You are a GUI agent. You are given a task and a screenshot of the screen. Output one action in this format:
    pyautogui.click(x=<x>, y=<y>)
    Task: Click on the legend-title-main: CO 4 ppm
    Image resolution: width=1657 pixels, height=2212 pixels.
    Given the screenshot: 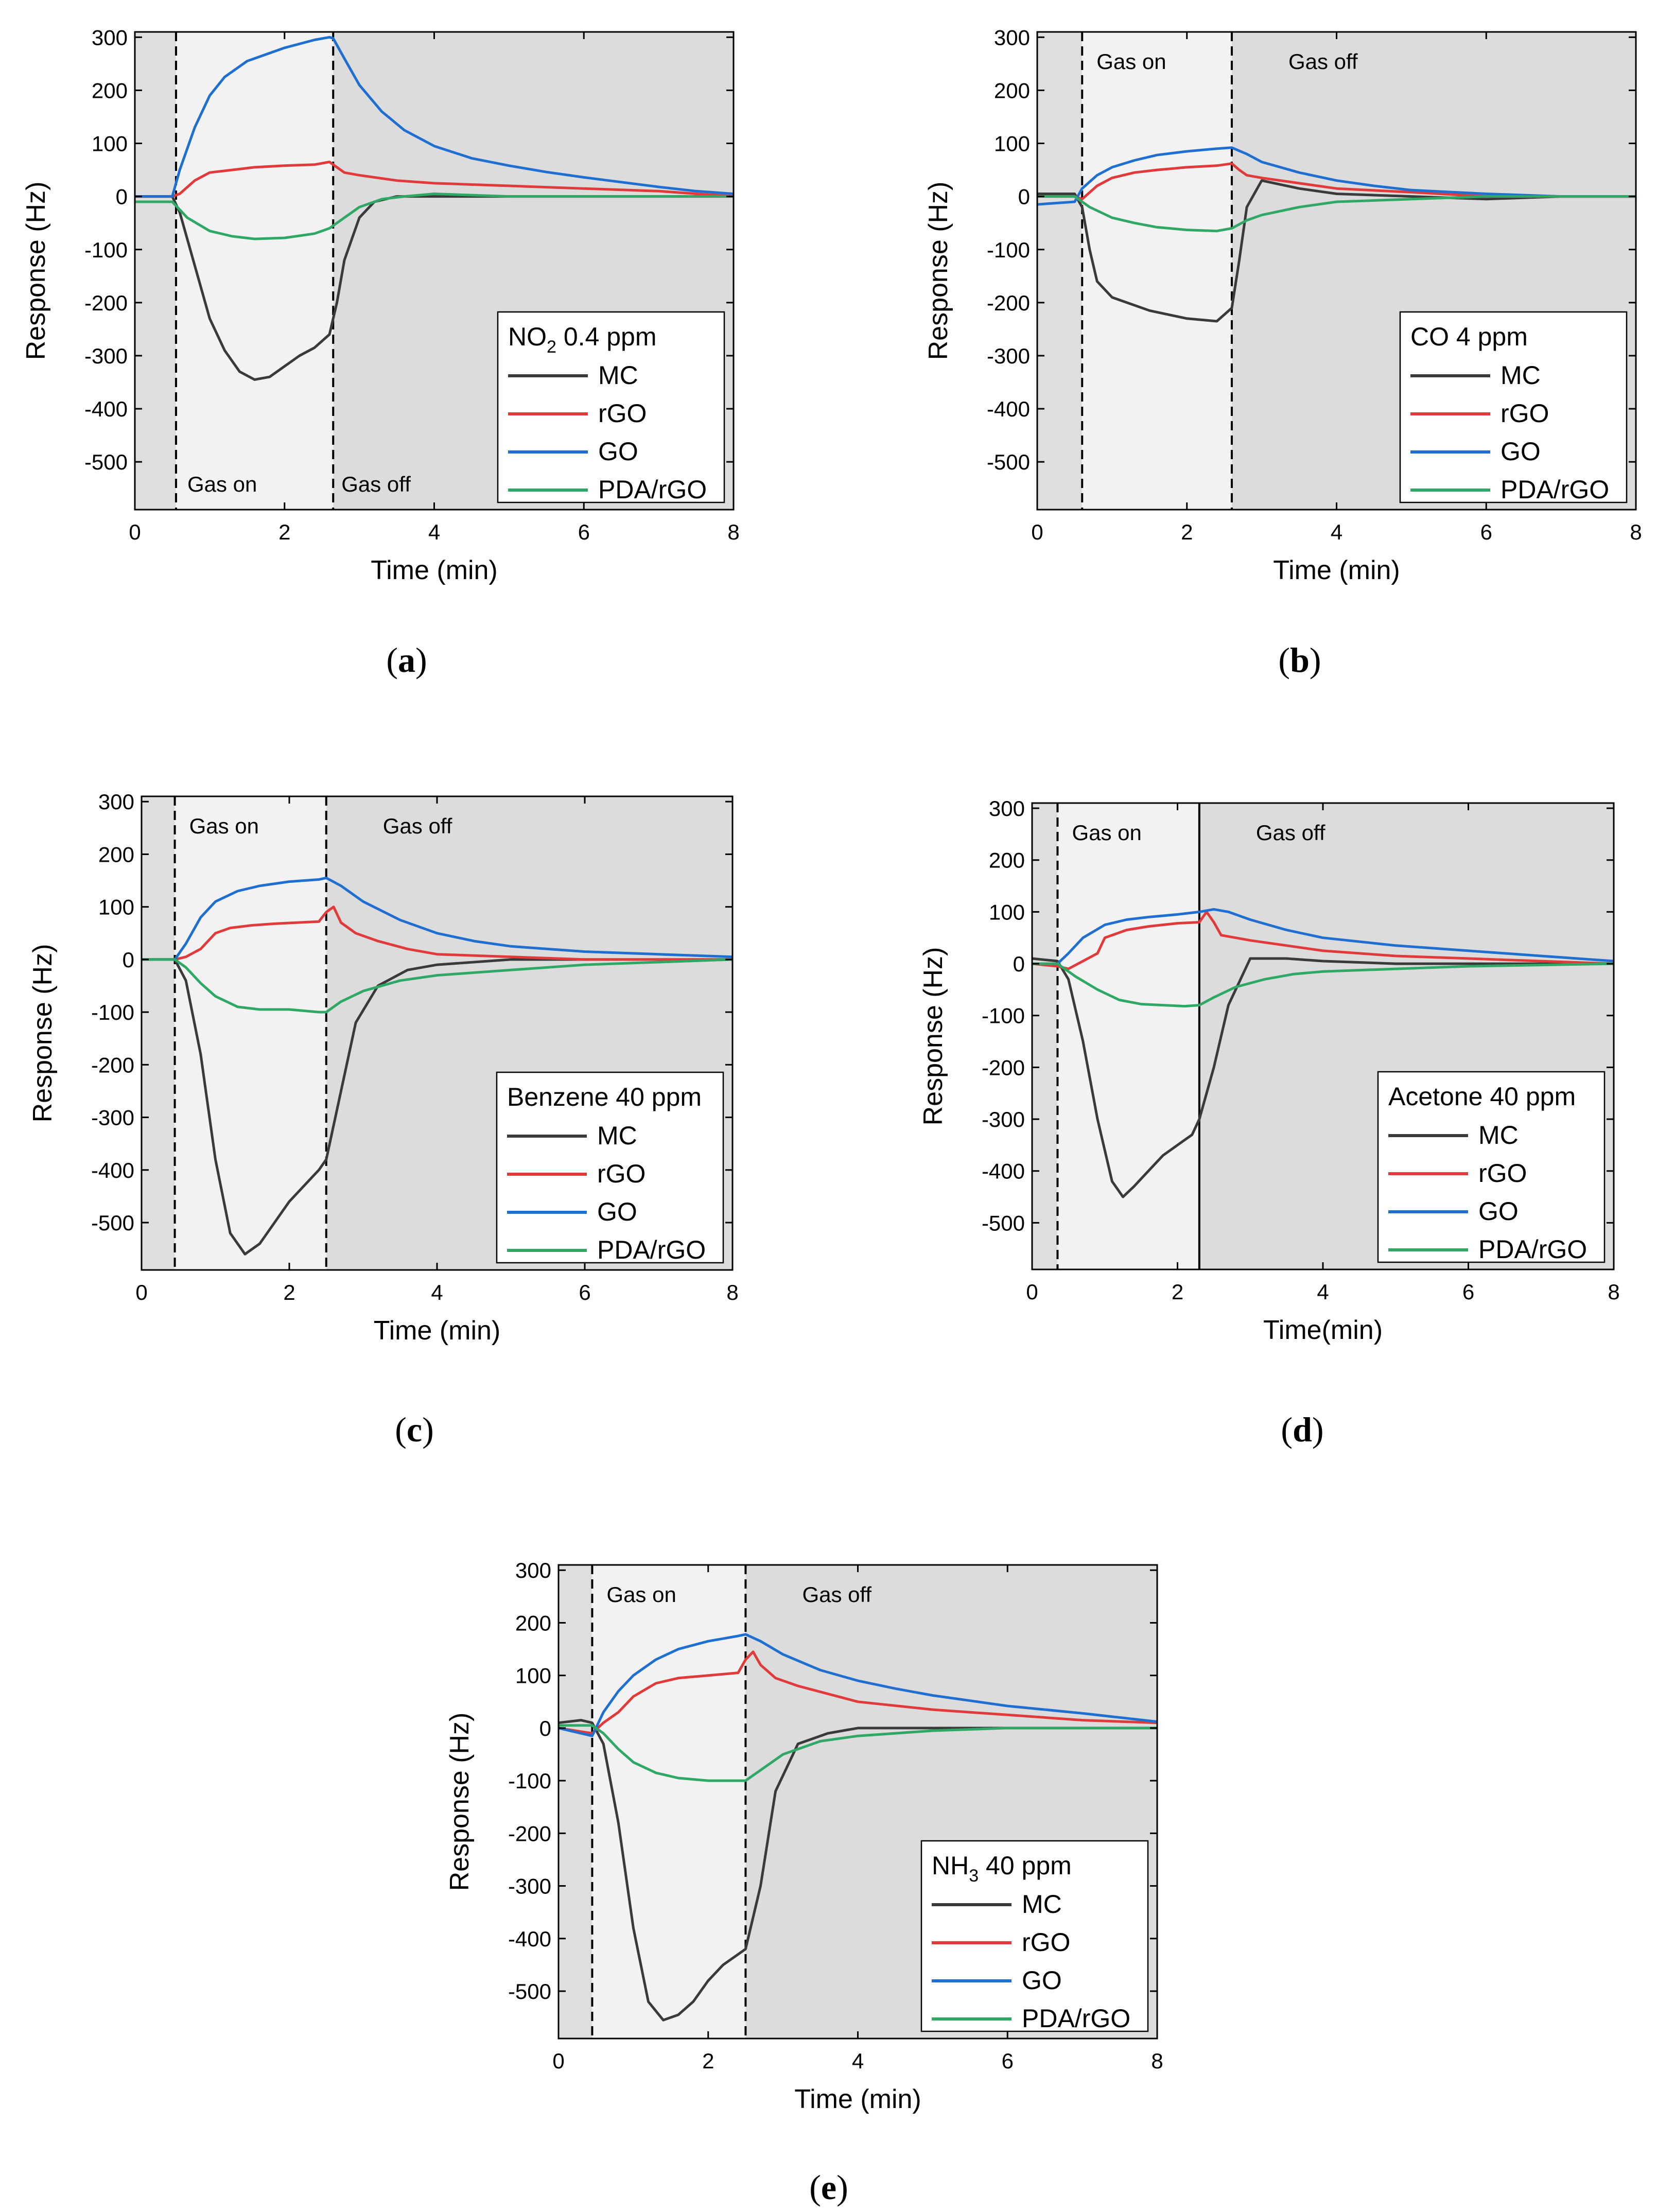 What is the action you would take?
    pyautogui.click(x=1469, y=336)
    